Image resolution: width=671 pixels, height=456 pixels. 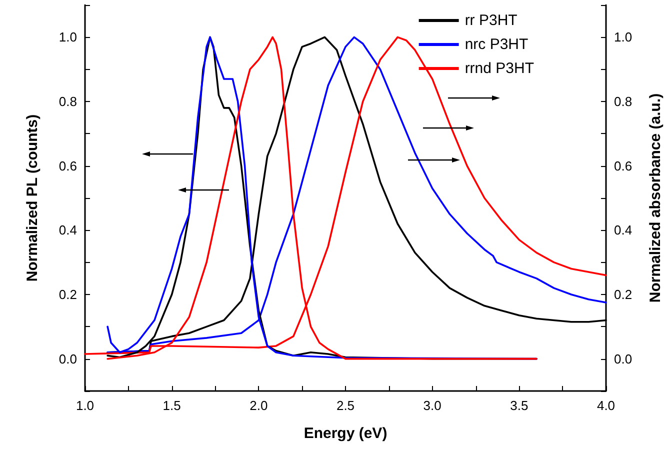 I want to click on y-axis-title: Normalized PL (counts), so click(x=32, y=198).